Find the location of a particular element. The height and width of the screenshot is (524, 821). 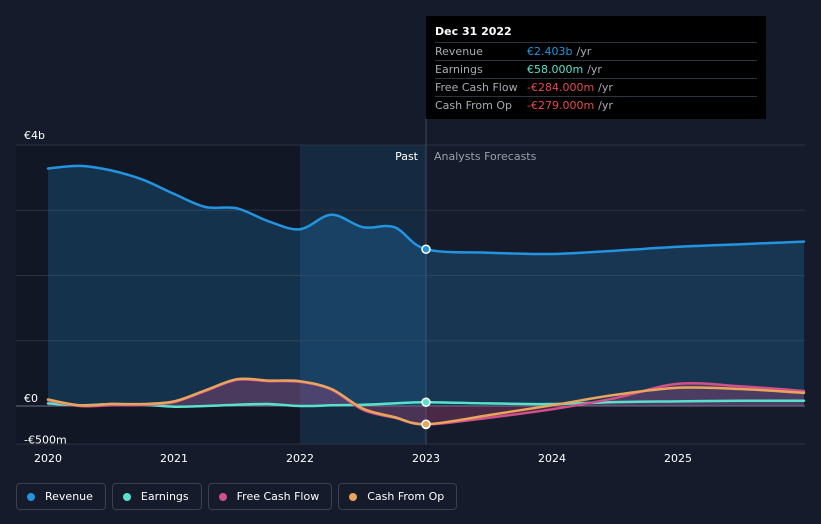

past-label: Past is located at coordinates (407, 156).